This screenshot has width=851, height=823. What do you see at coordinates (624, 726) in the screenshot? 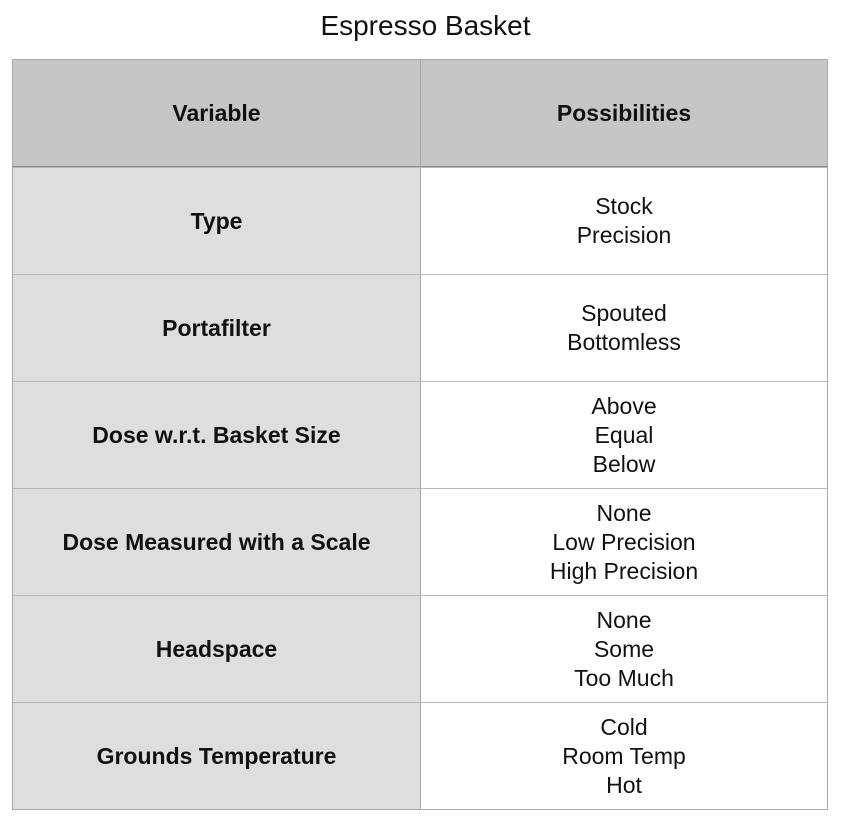
I see `possibility-value: Cold` at bounding box center [624, 726].